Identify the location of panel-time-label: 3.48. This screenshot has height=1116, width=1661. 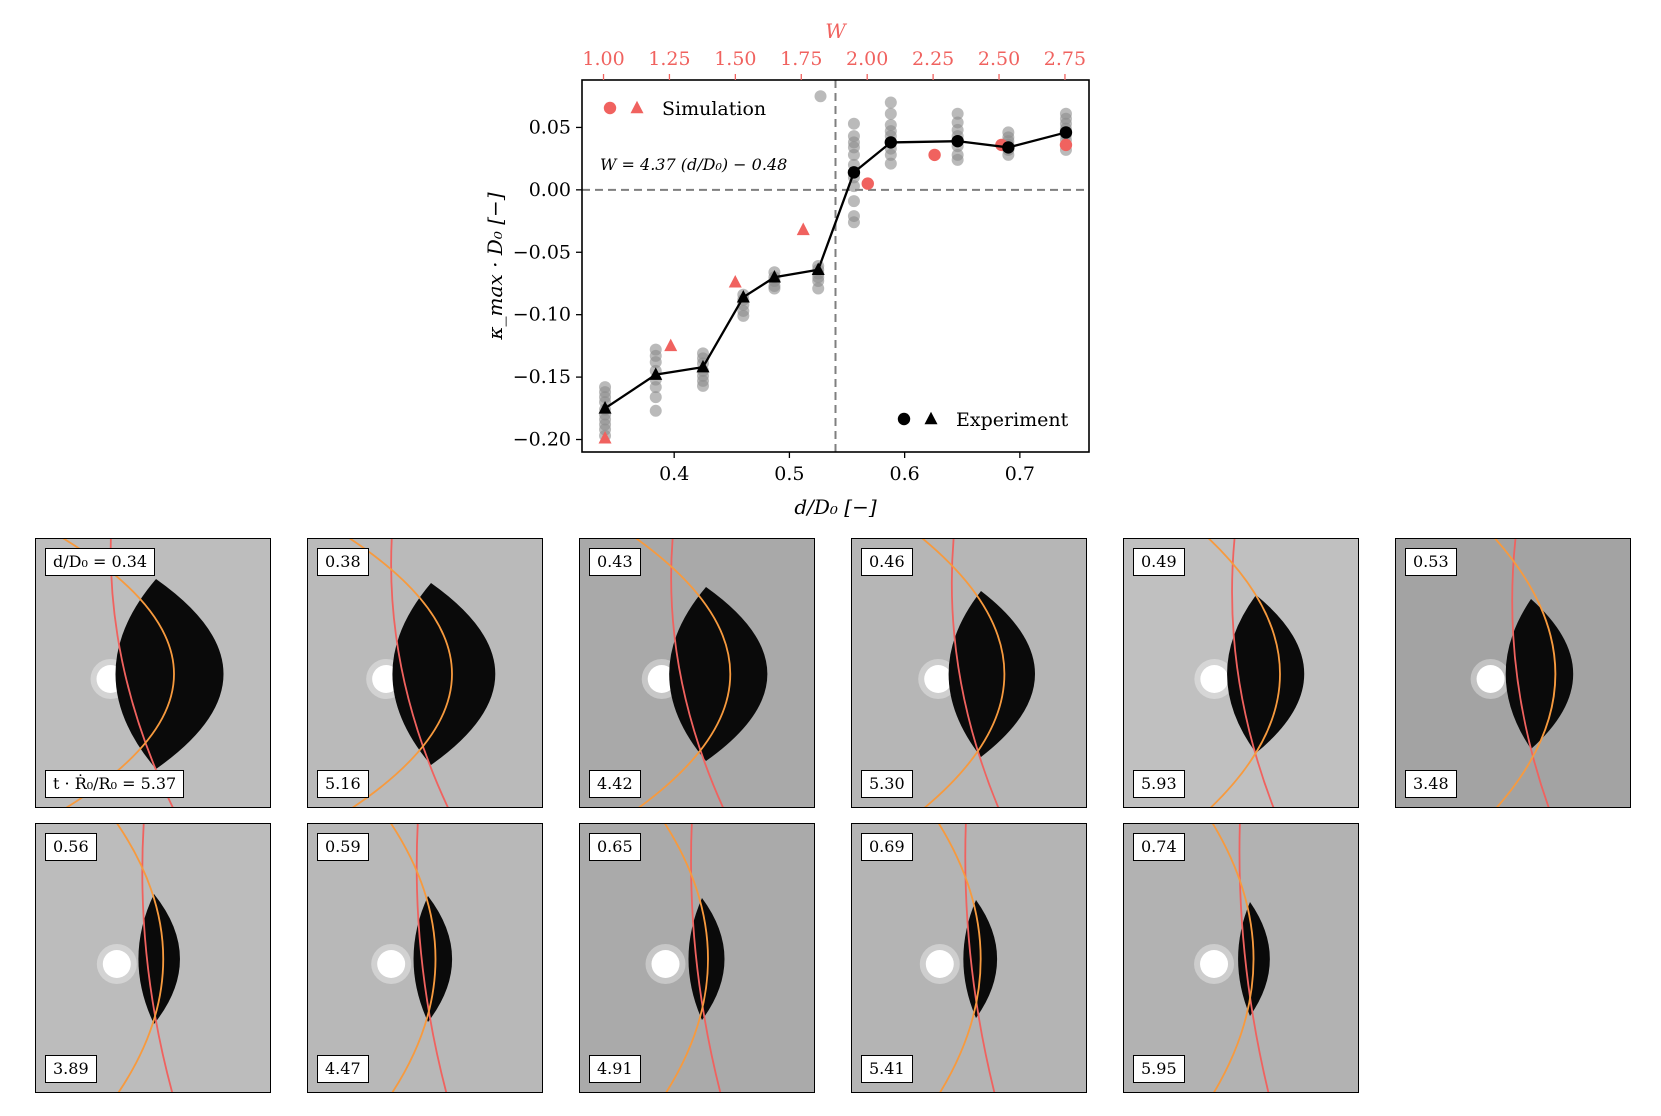
(1431, 784).